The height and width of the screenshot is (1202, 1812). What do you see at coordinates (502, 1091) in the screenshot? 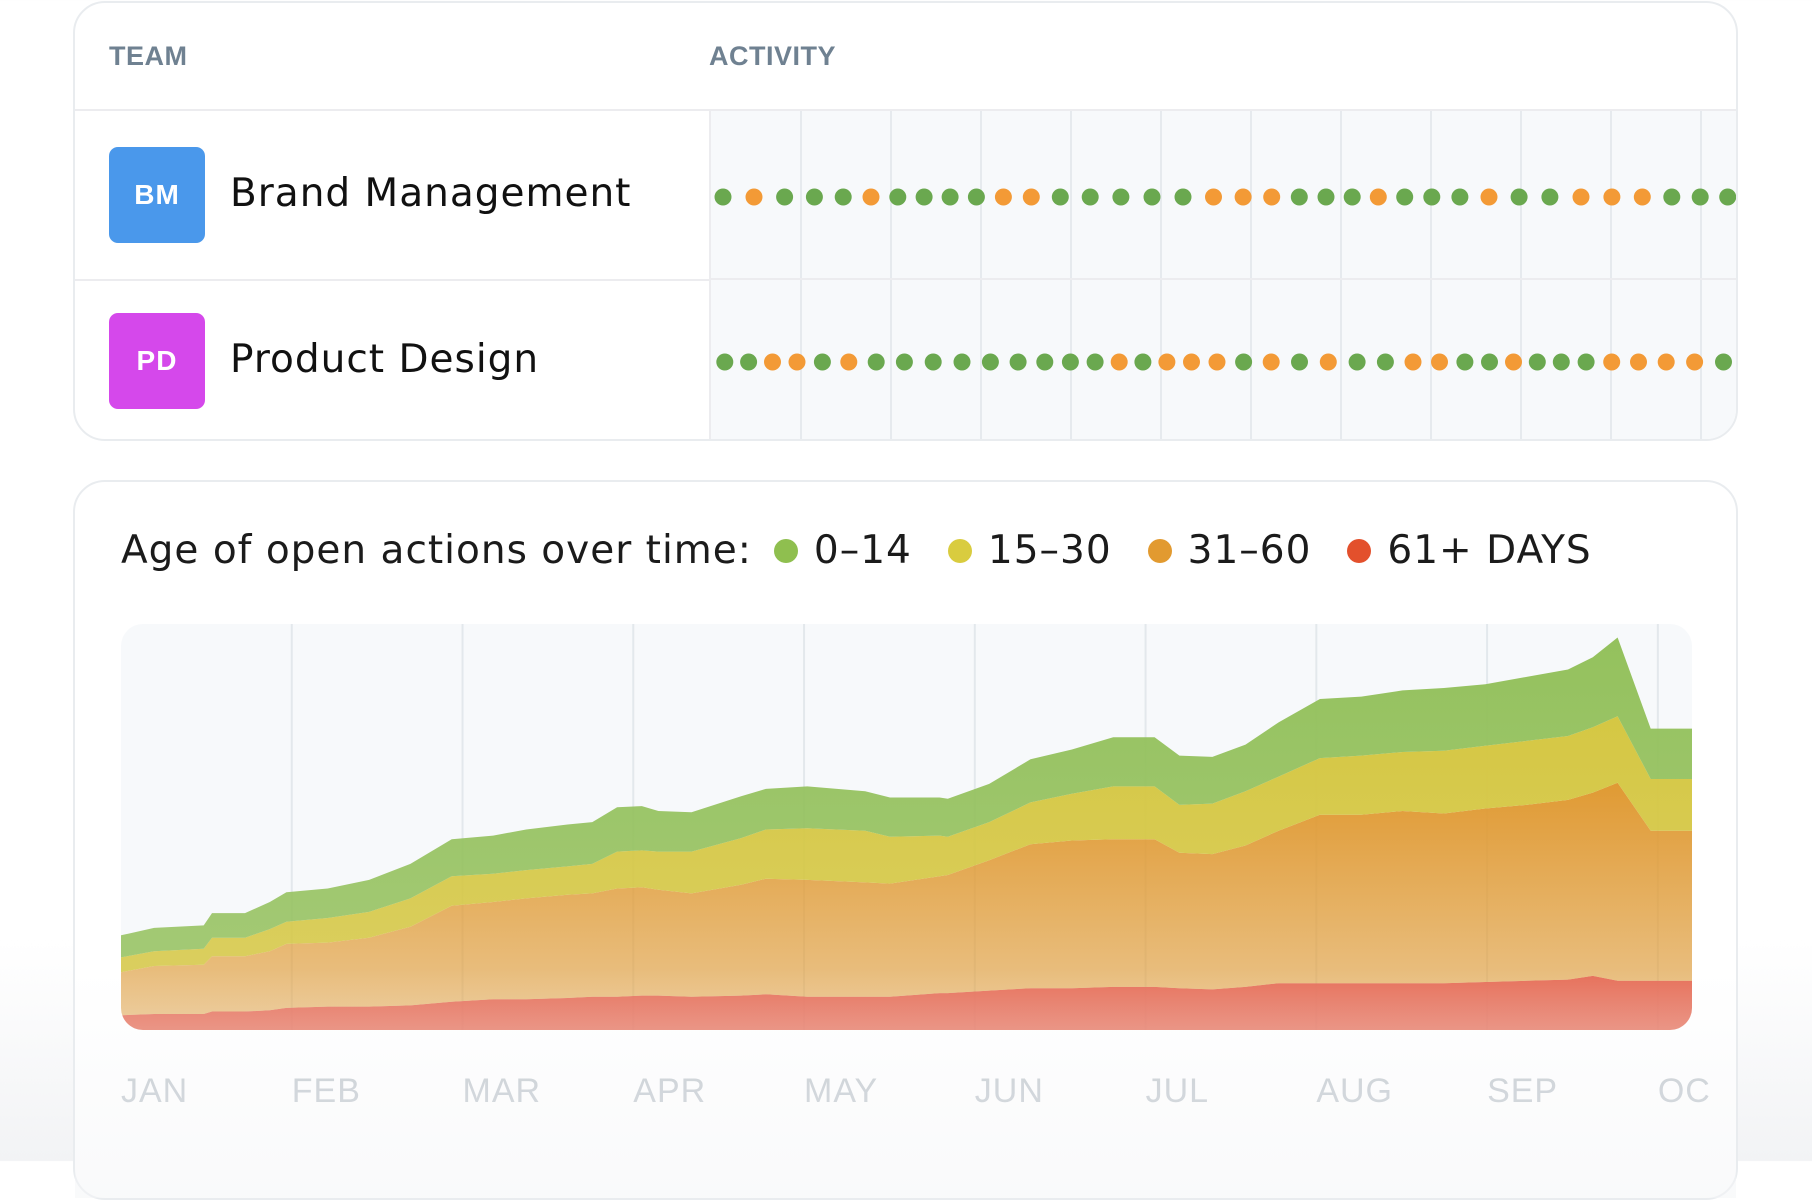
I see `x-axis-label: MAR` at bounding box center [502, 1091].